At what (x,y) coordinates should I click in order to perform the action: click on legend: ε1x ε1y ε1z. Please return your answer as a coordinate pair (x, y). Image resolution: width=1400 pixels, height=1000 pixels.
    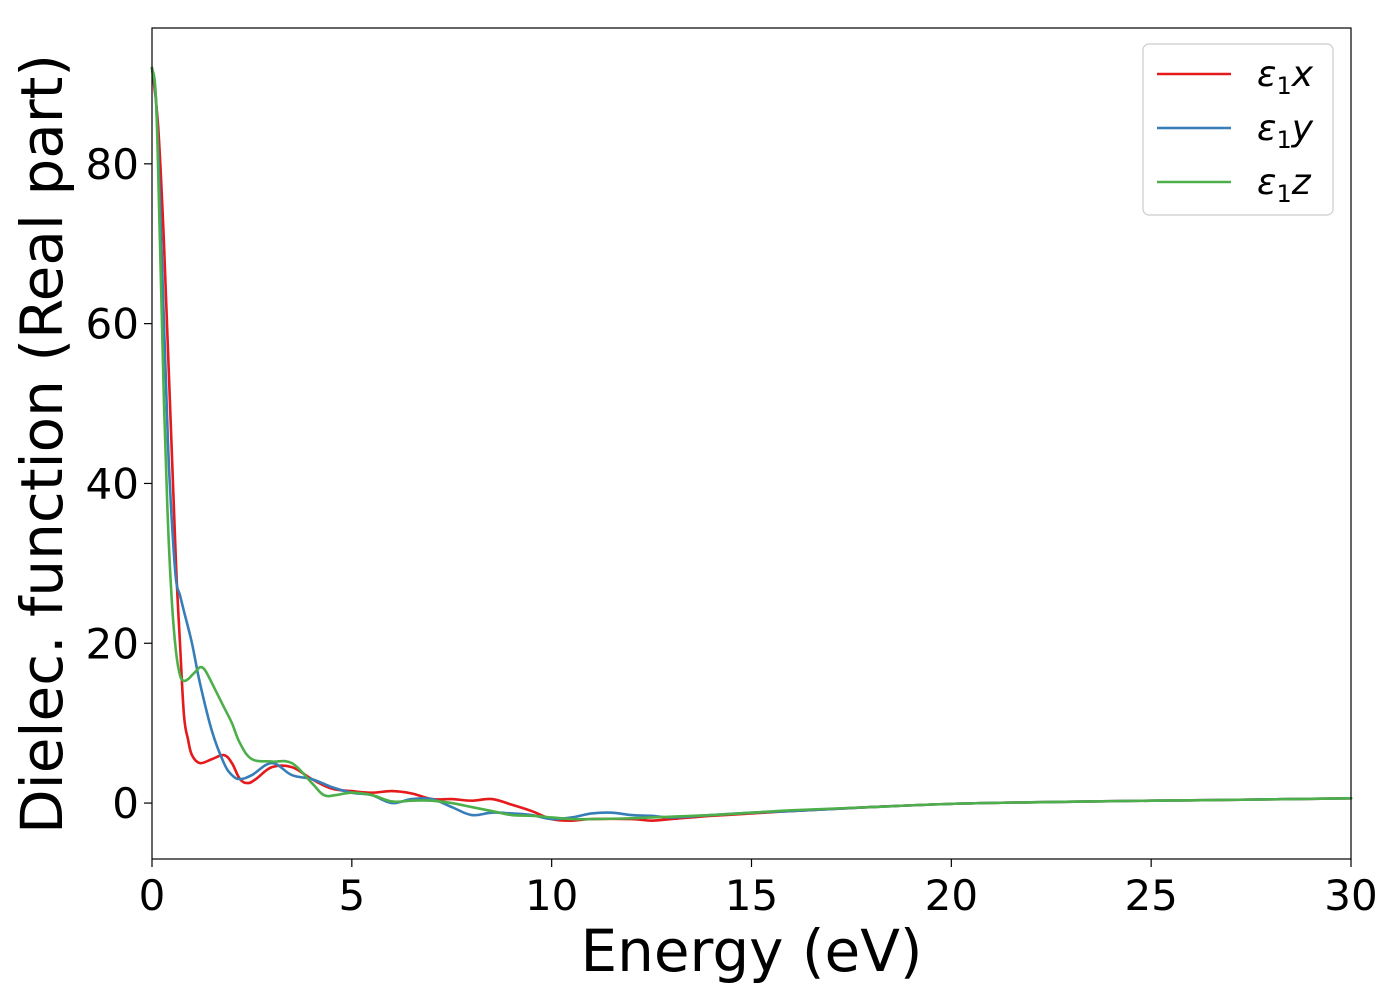
    Looking at the image, I should click on (1238, 129).